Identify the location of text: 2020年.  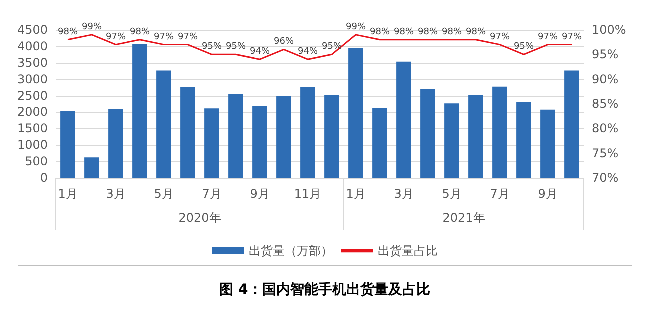
(200, 218).